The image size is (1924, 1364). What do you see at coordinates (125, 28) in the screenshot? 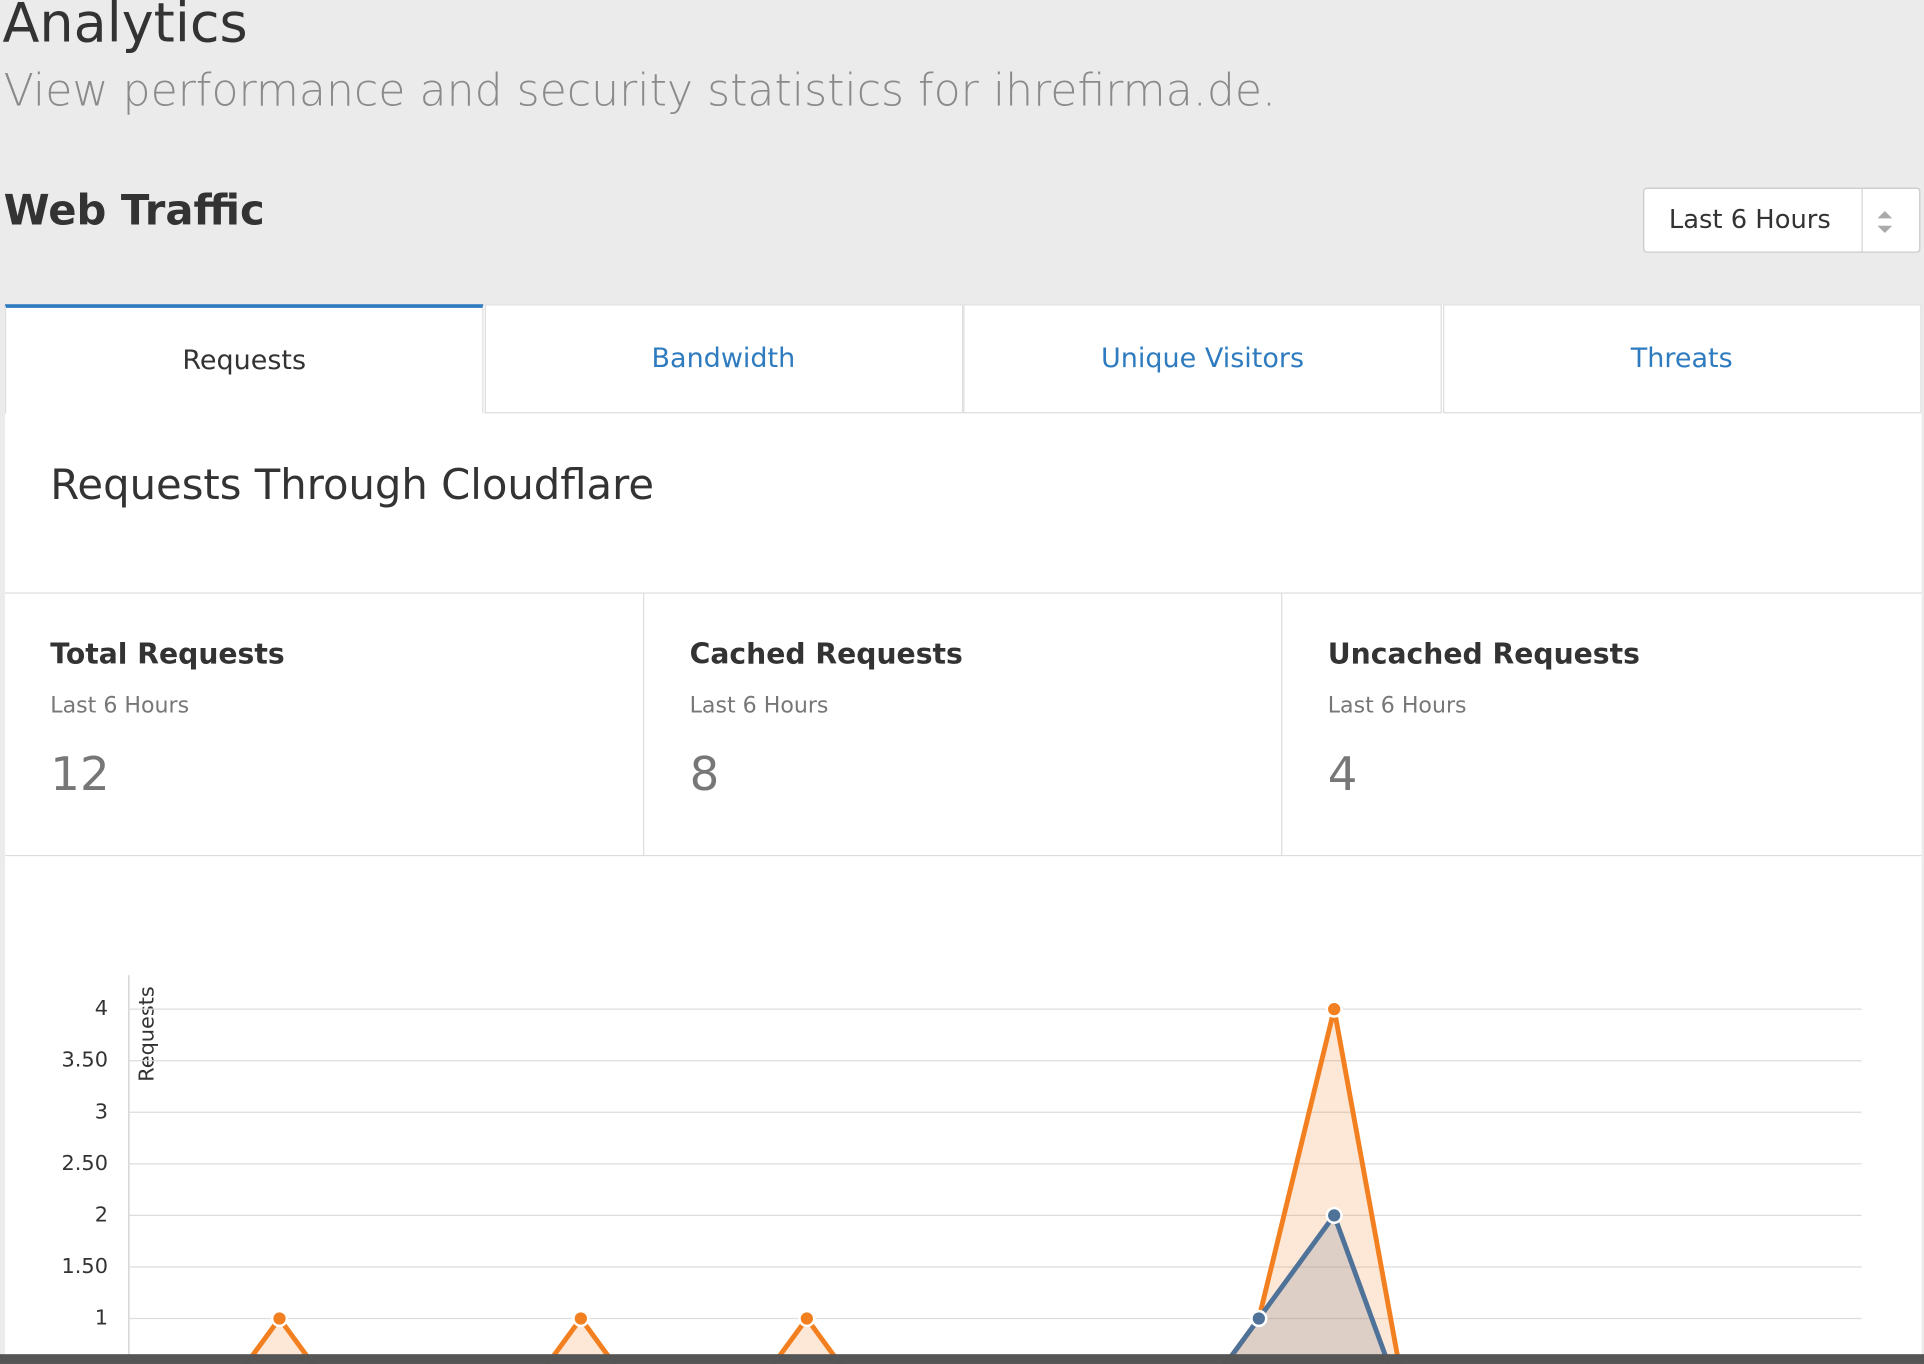
I see `page-title: Analytics` at bounding box center [125, 28].